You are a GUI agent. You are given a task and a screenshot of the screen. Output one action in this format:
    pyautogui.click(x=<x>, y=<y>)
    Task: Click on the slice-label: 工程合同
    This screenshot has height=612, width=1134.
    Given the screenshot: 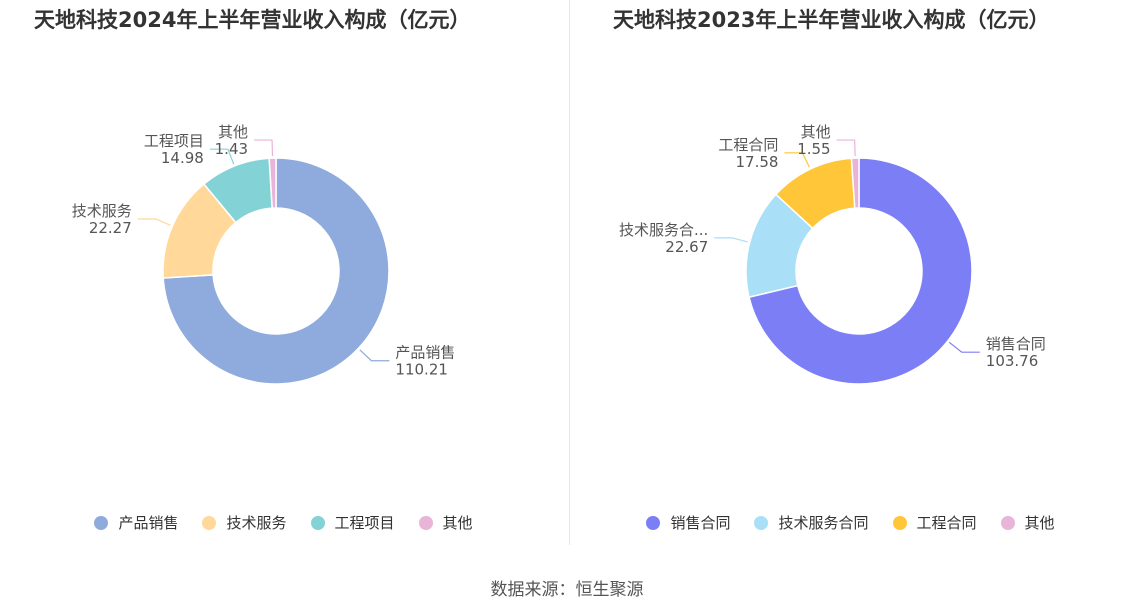 What is the action you would take?
    pyautogui.click(x=748, y=145)
    